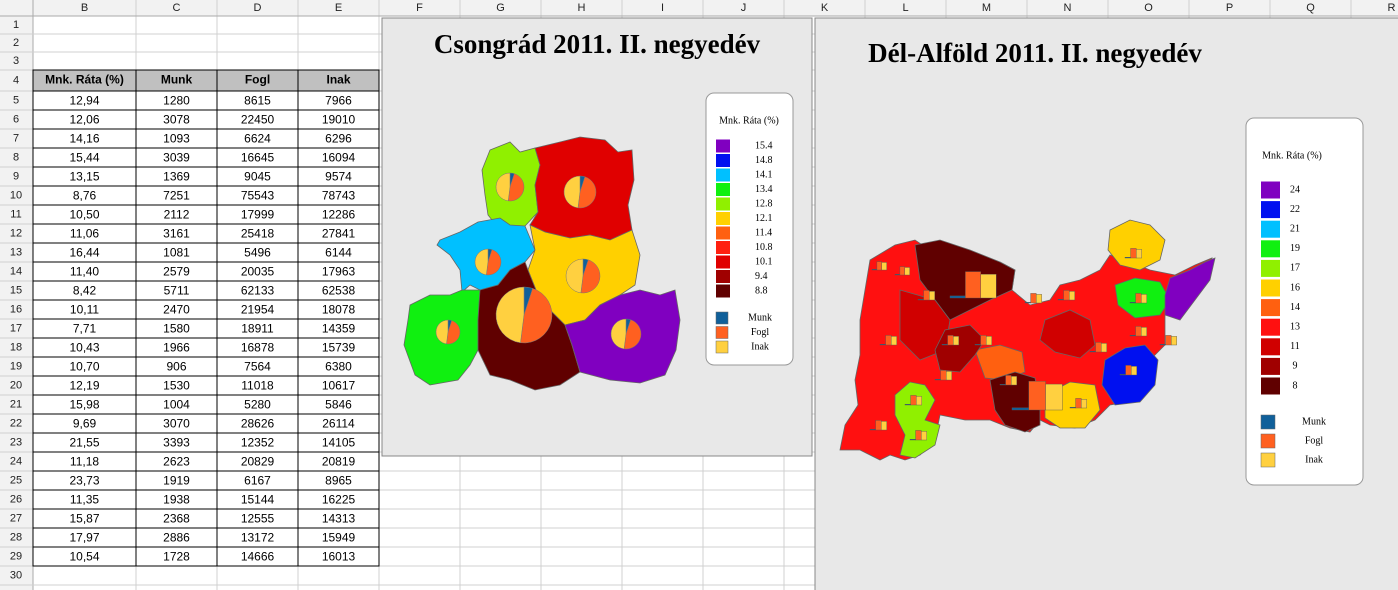 Image resolution: width=1398 pixels, height=590 pixels. Describe the element at coordinates (761, 290) in the screenshot. I see `legend-label: 8.8` at that location.